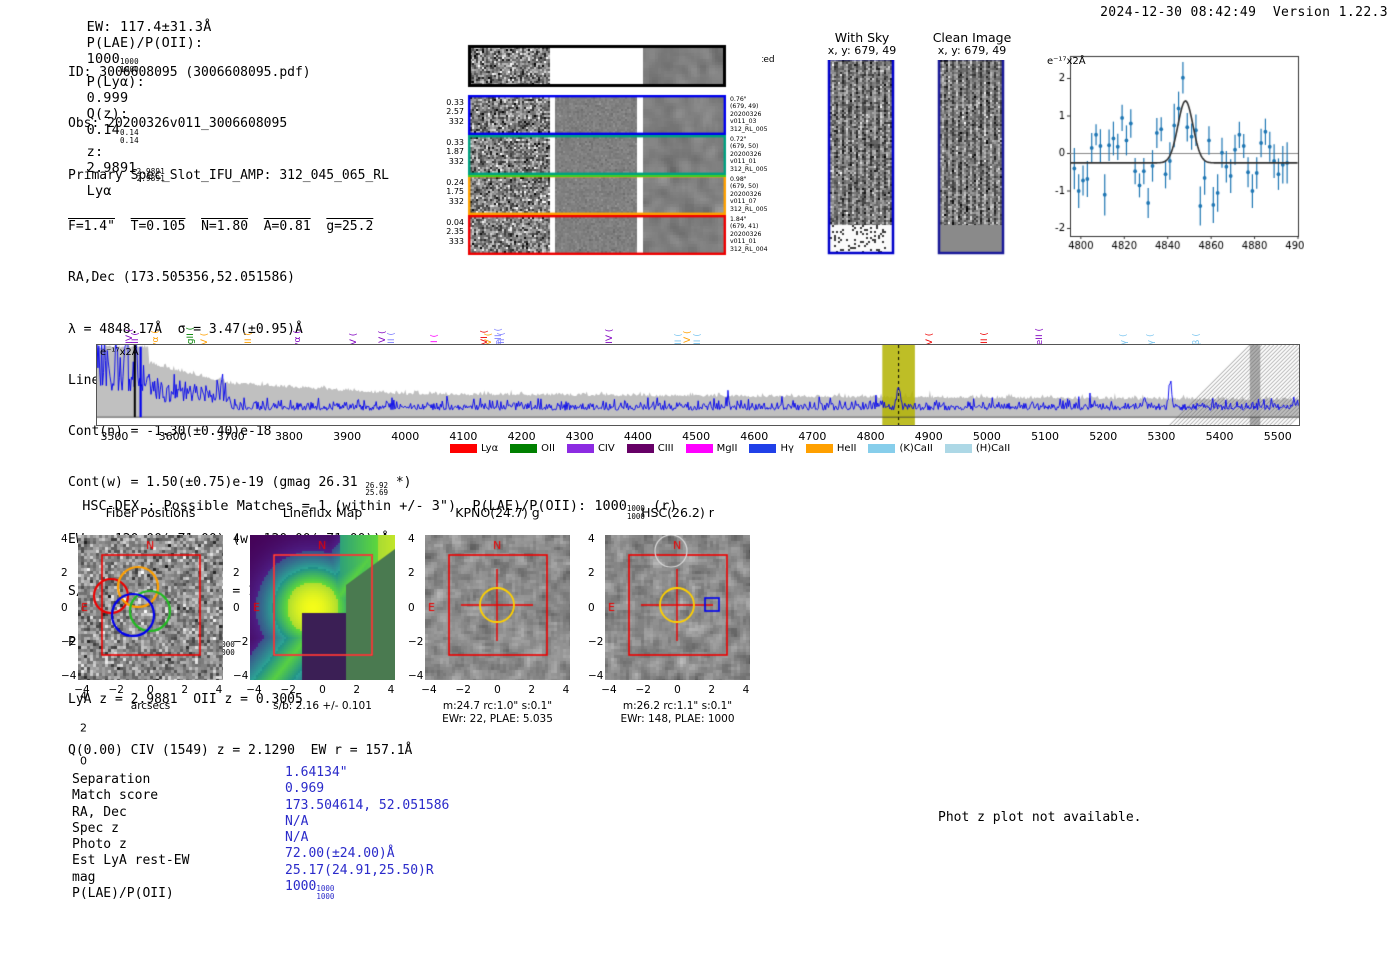  What do you see at coordinates (170, 432) in the screenshot?
I see `info-continuum-narrow: Cont(n) = -1.30(±0.40)e-18` at bounding box center [170, 432].